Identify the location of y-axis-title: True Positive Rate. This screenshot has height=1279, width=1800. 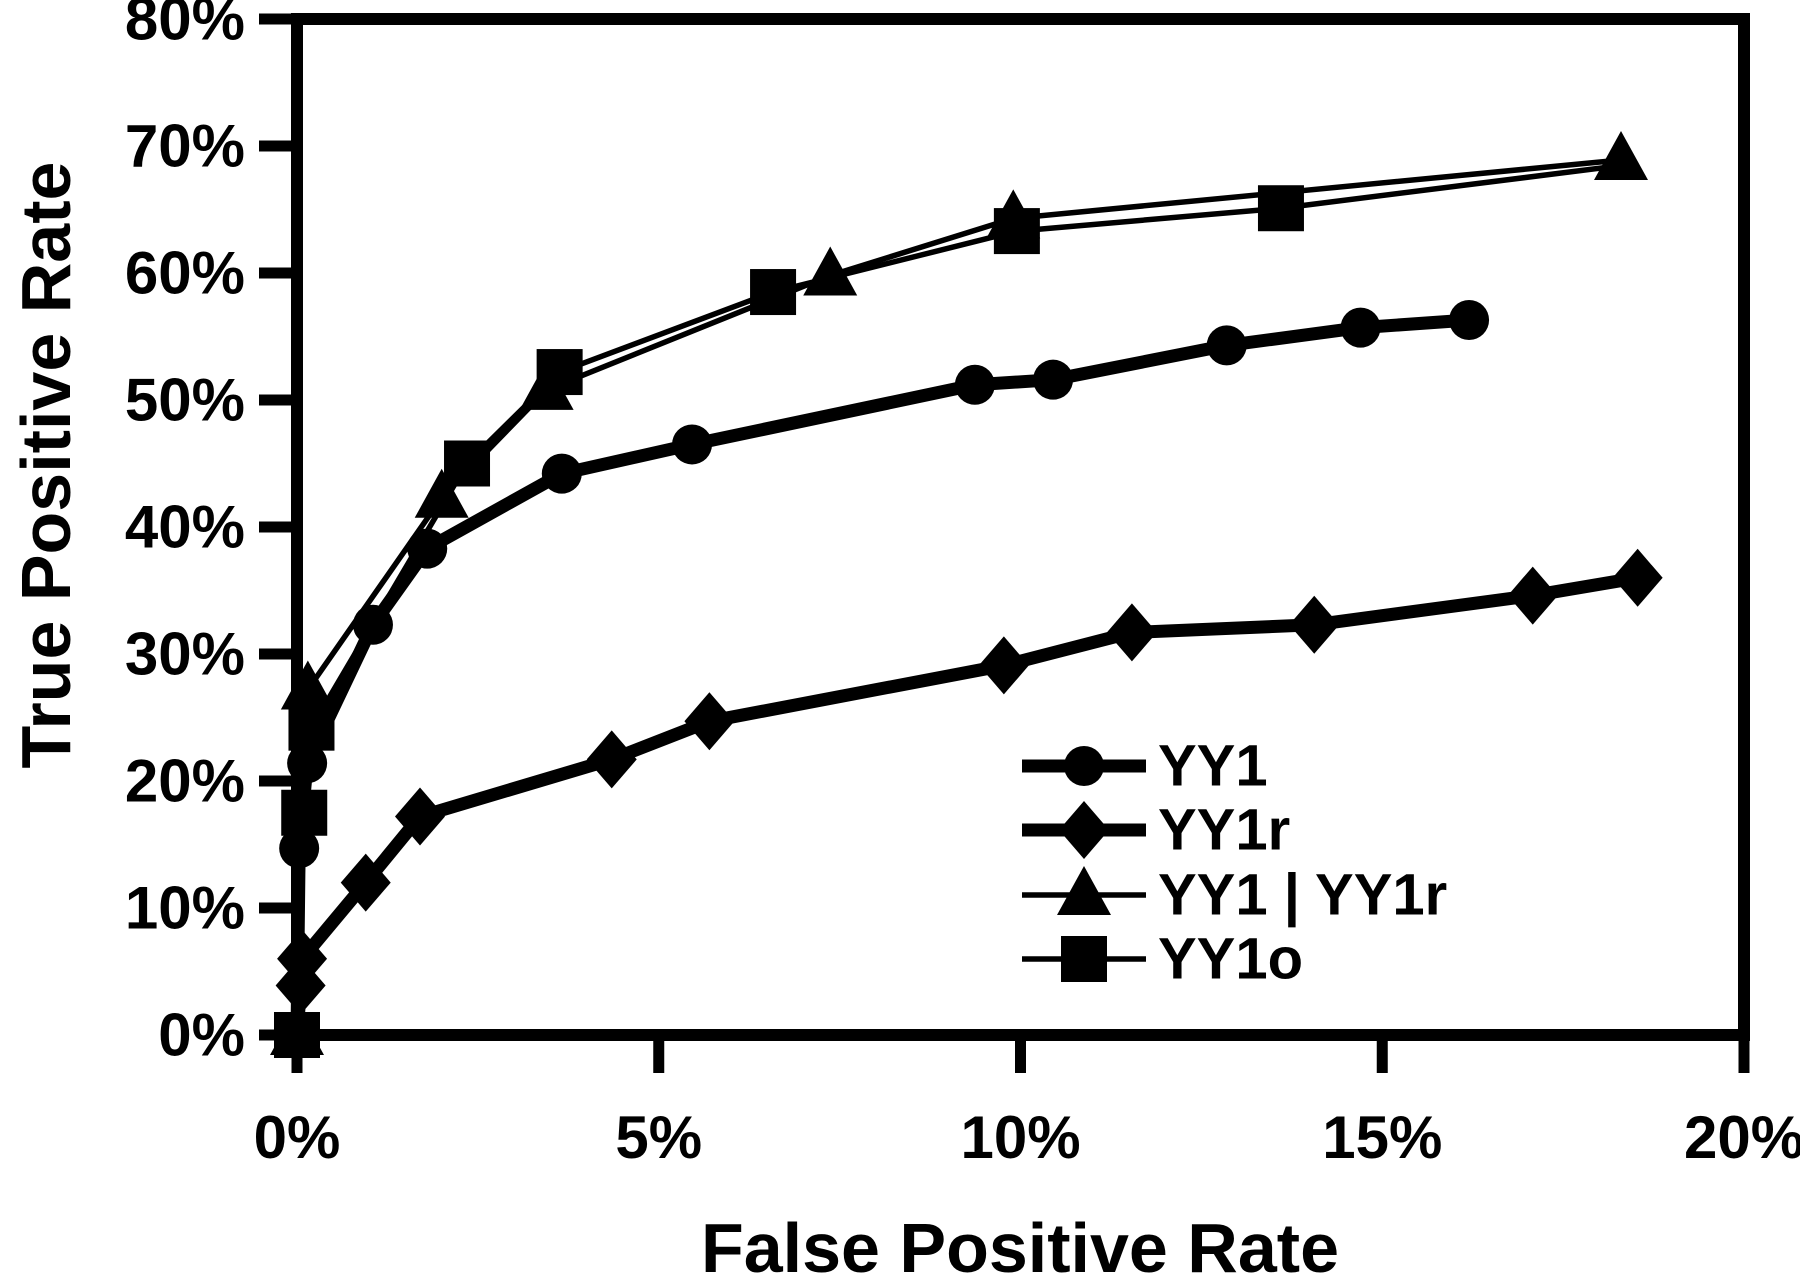
(46, 465).